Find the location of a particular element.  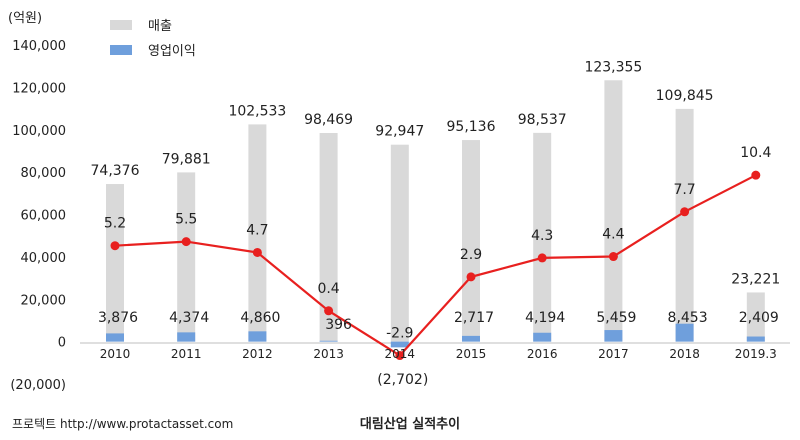

source-text: 프로텍트 http://www.protactasset.com is located at coordinates (122, 424).